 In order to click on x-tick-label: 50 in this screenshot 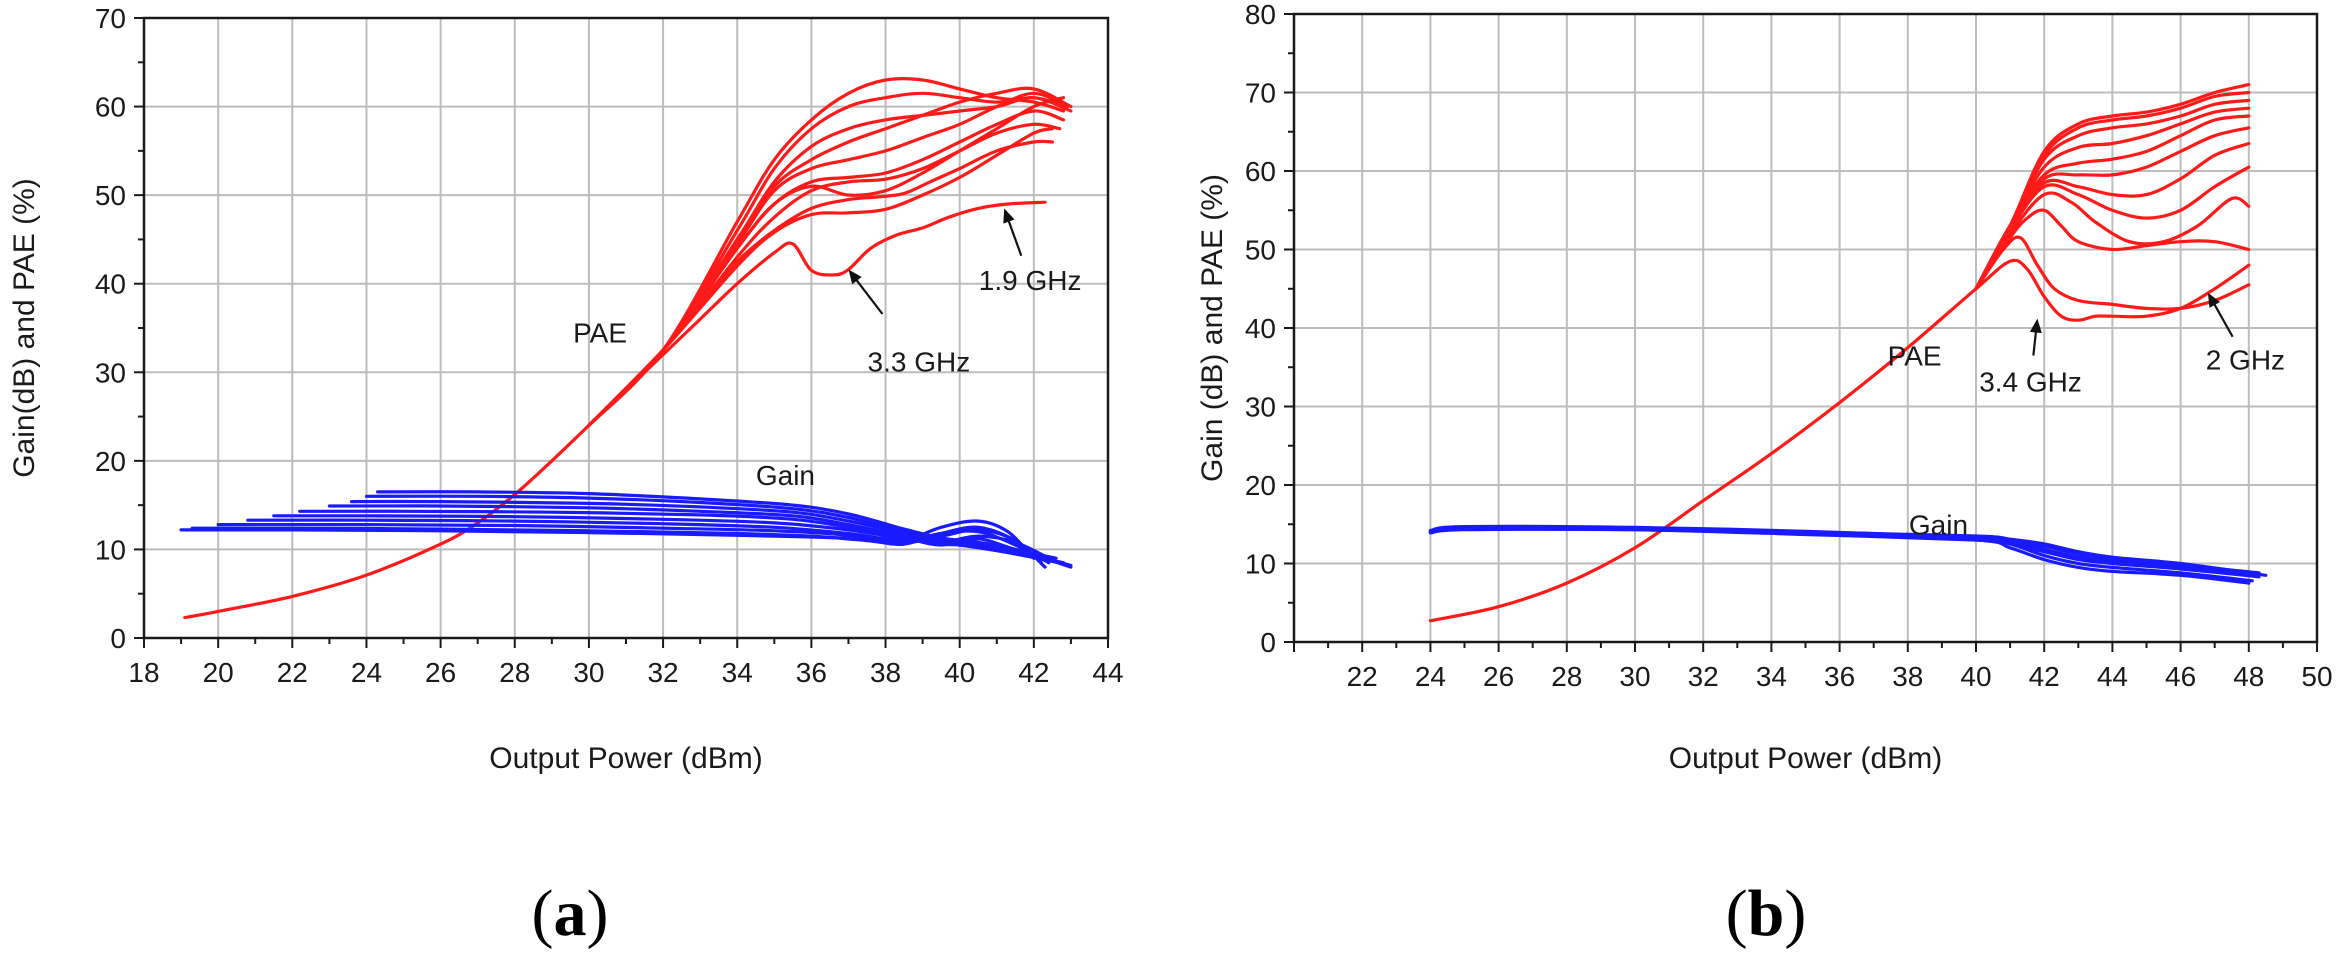, I will do `click(2316, 676)`.